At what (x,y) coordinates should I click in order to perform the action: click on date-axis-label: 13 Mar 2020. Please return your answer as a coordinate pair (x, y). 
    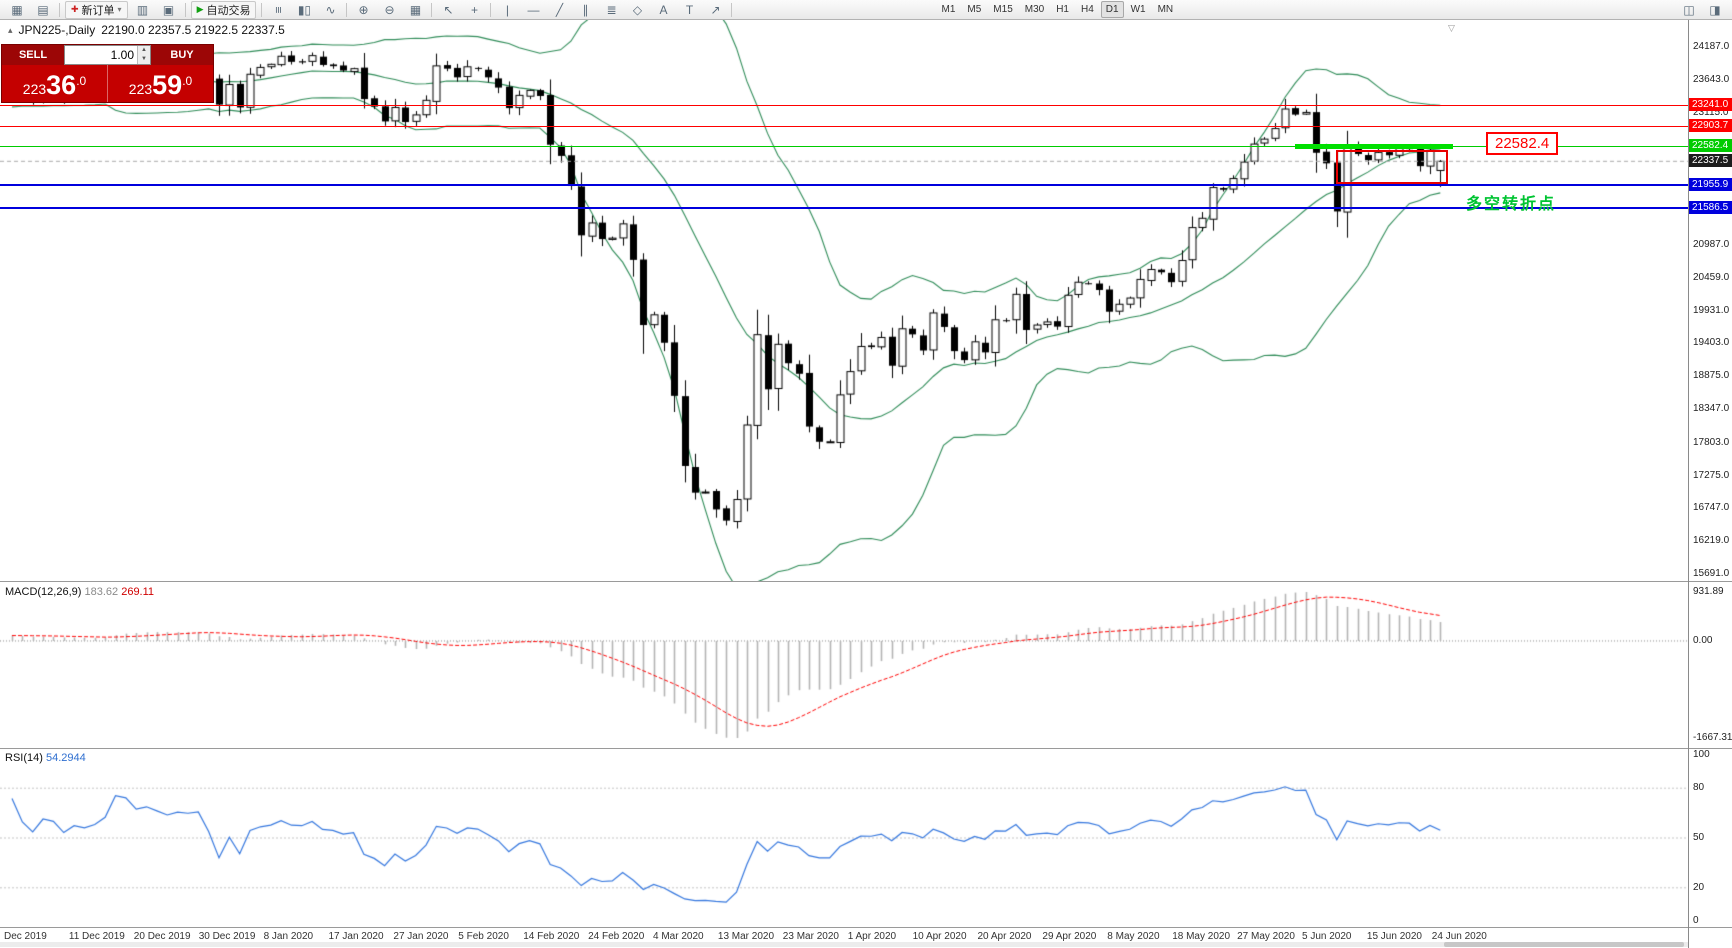
    Looking at the image, I should click on (746, 936).